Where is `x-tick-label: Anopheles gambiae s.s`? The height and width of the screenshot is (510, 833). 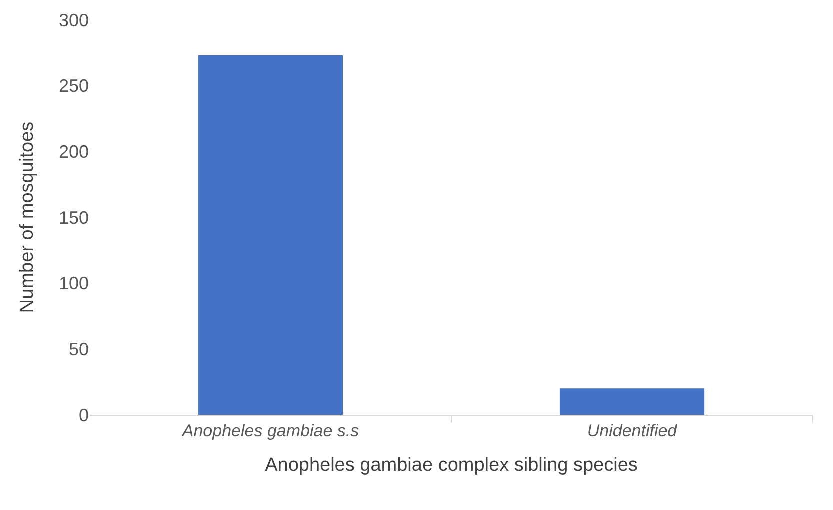
x-tick-label: Anopheles gambiae s.s is located at coordinates (270, 430).